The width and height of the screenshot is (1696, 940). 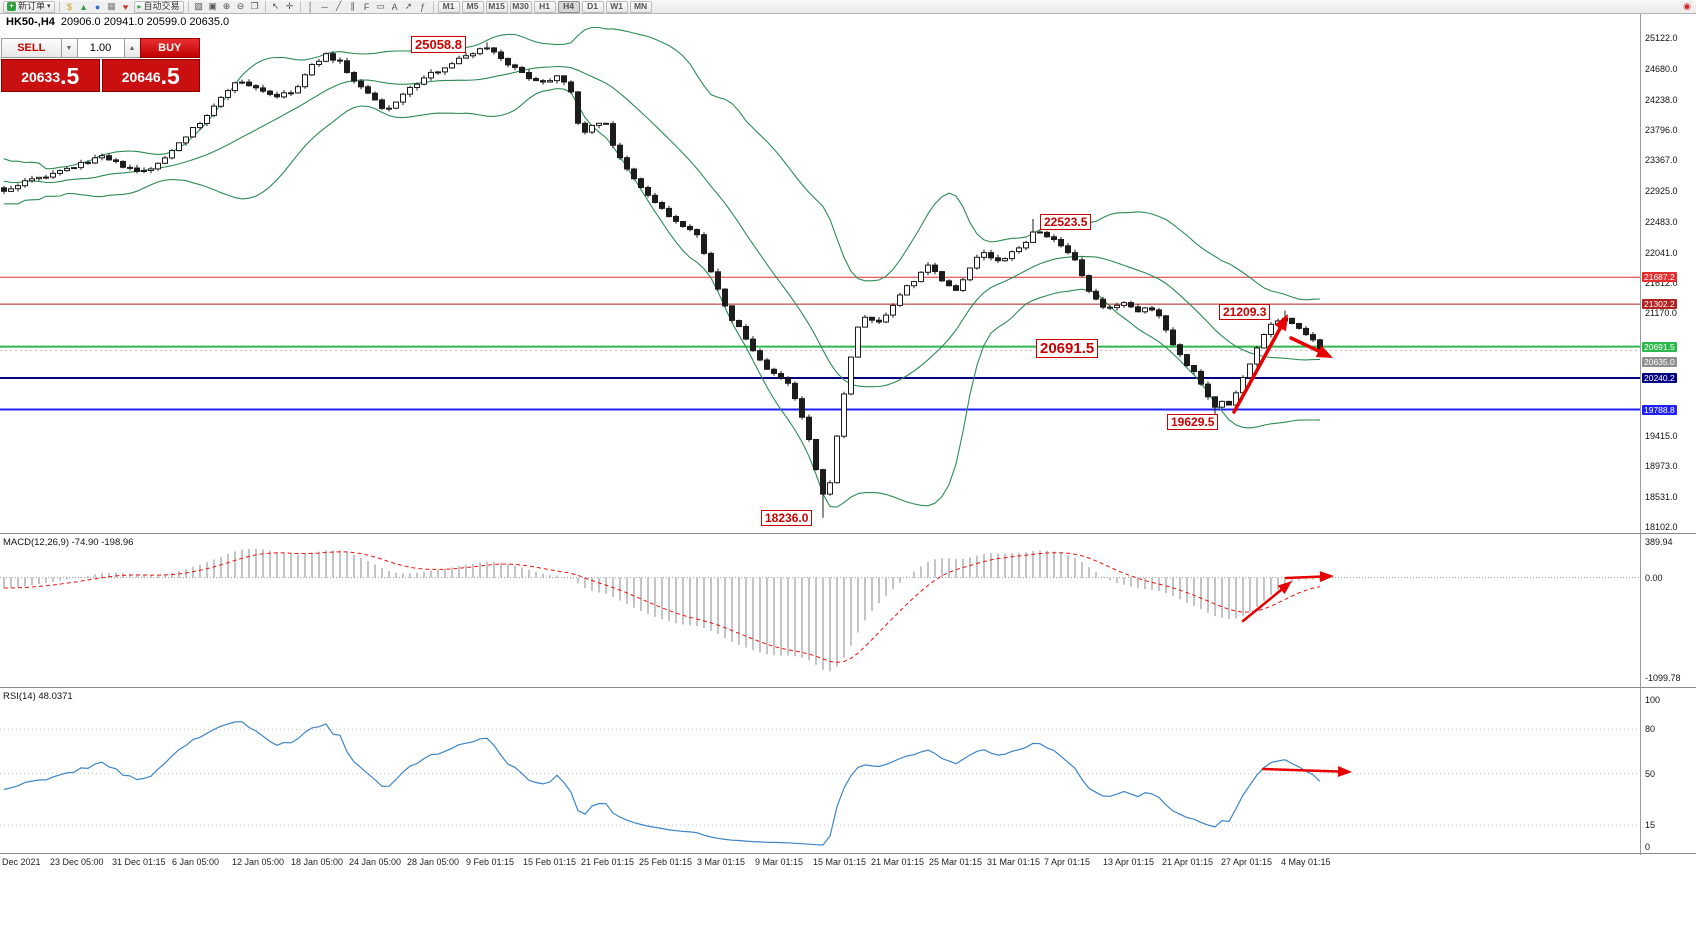 What do you see at coordinates (41, 77) in the screenshot?
I see `sell-price-int: 20633` at bounding box center [41, 77].